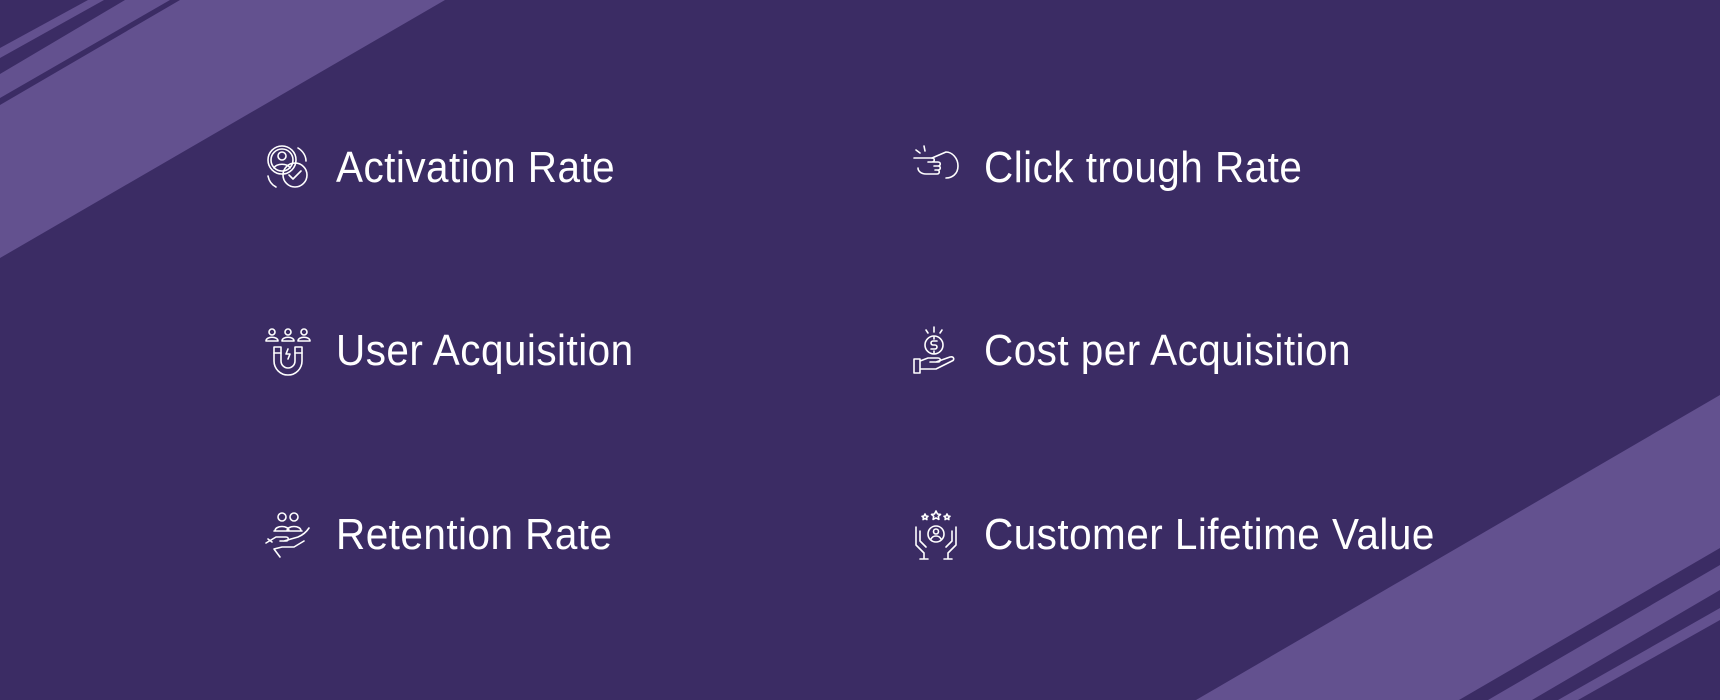 The height and width of the screenshot is (700, 1720). I want to click on metric-label: Customer Lifetime Value, so click(1209, 534).